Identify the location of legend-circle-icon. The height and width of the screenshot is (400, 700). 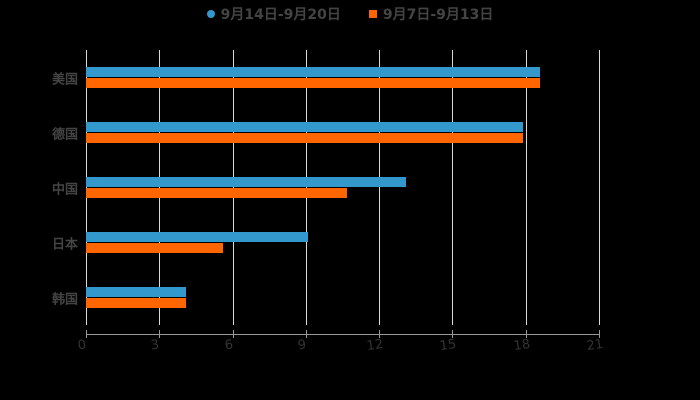
(210, 14).